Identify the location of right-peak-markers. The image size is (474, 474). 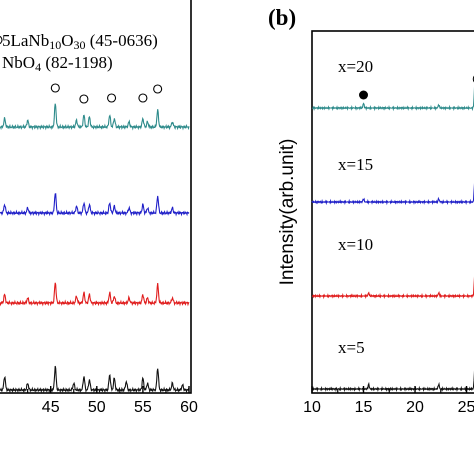
(416, 87).